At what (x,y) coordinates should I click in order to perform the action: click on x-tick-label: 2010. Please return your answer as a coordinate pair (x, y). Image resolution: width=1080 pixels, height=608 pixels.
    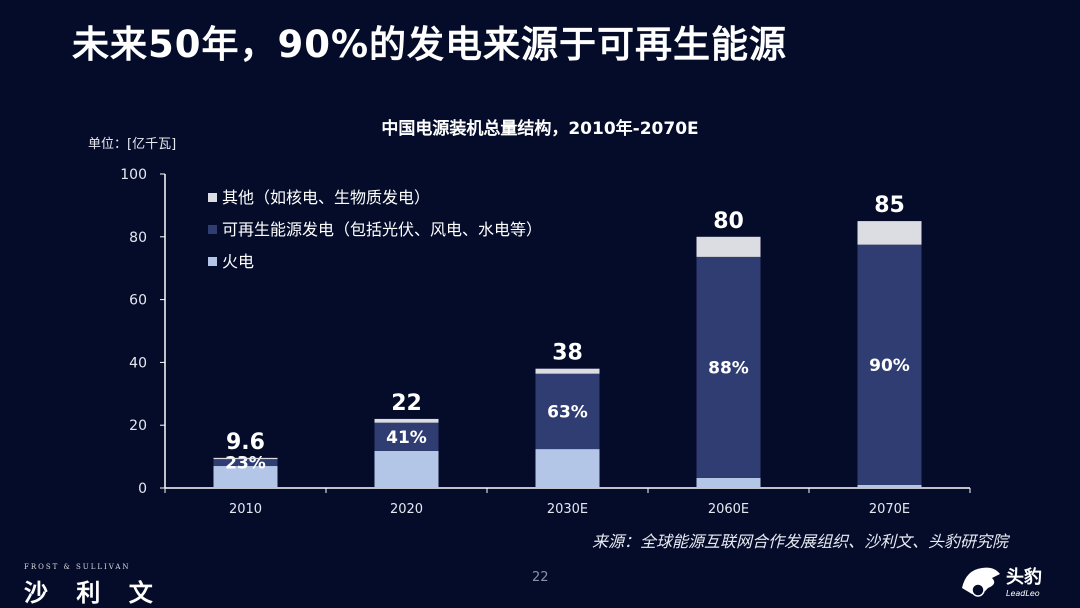
    Looking at the image, I should click on (245, 509).